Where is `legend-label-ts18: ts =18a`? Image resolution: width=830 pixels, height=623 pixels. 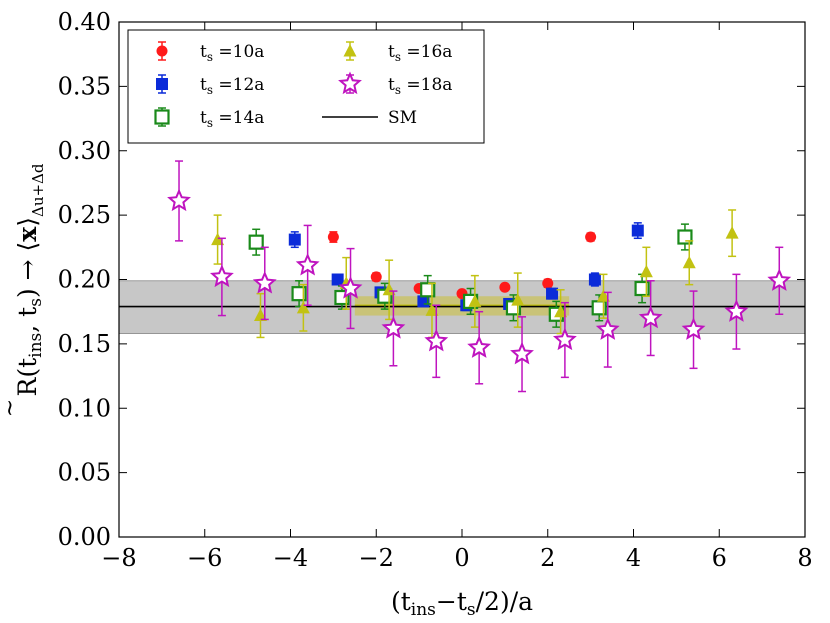 legend-label-ts18: ts =18a is located at coordinates (420, 86).